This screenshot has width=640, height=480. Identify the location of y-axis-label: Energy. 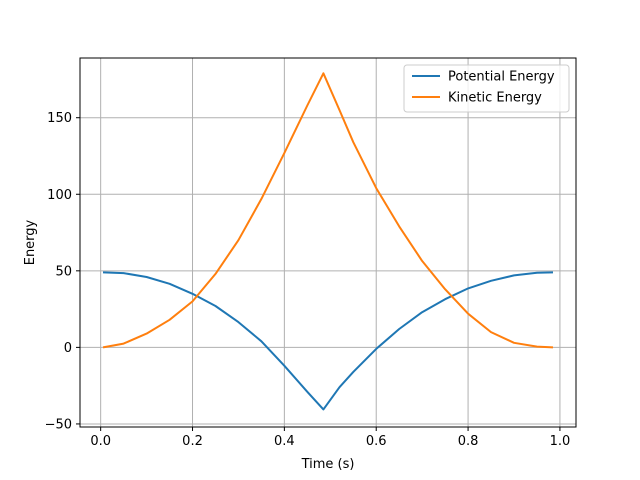
(30, 242).